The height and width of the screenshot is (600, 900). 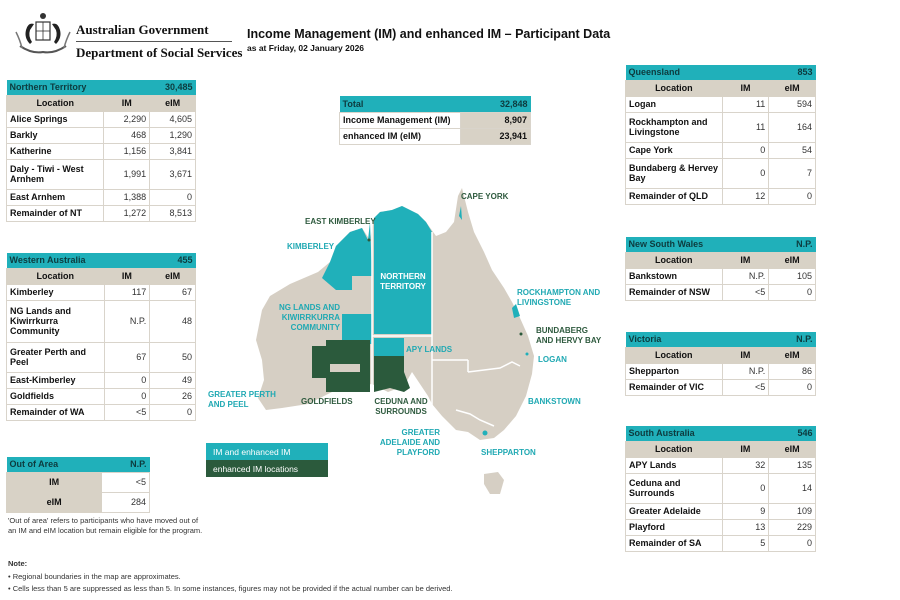 What do you see at coordinates (127, 357) in the screenshot?
I see `im-cell: 67` at bounding box center [127, 357].